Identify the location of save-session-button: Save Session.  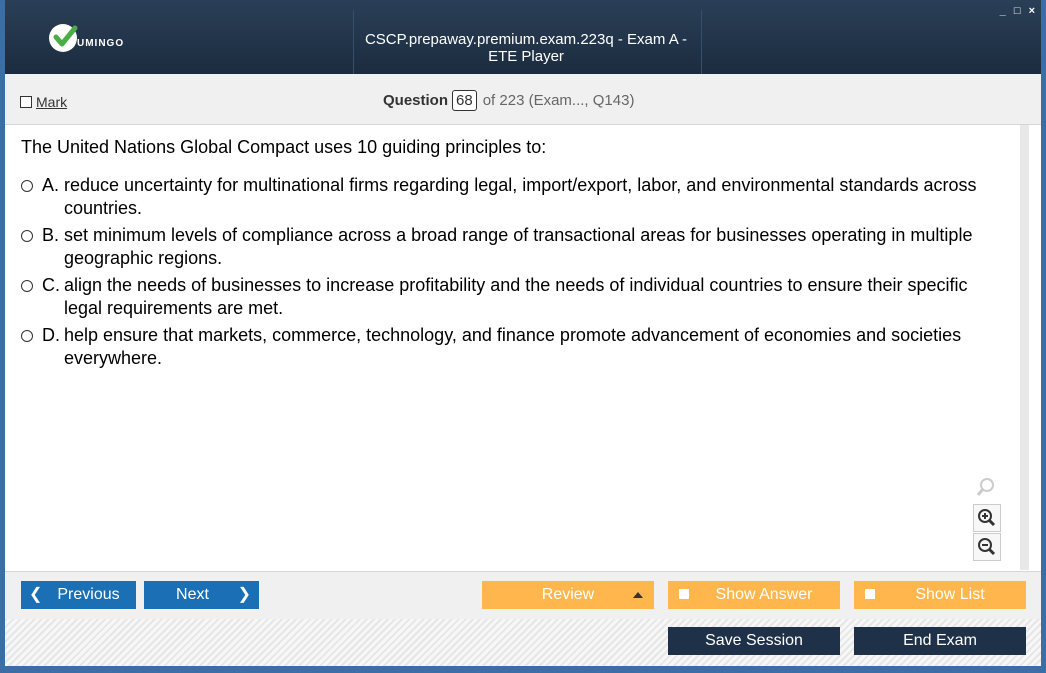
(754, 641).